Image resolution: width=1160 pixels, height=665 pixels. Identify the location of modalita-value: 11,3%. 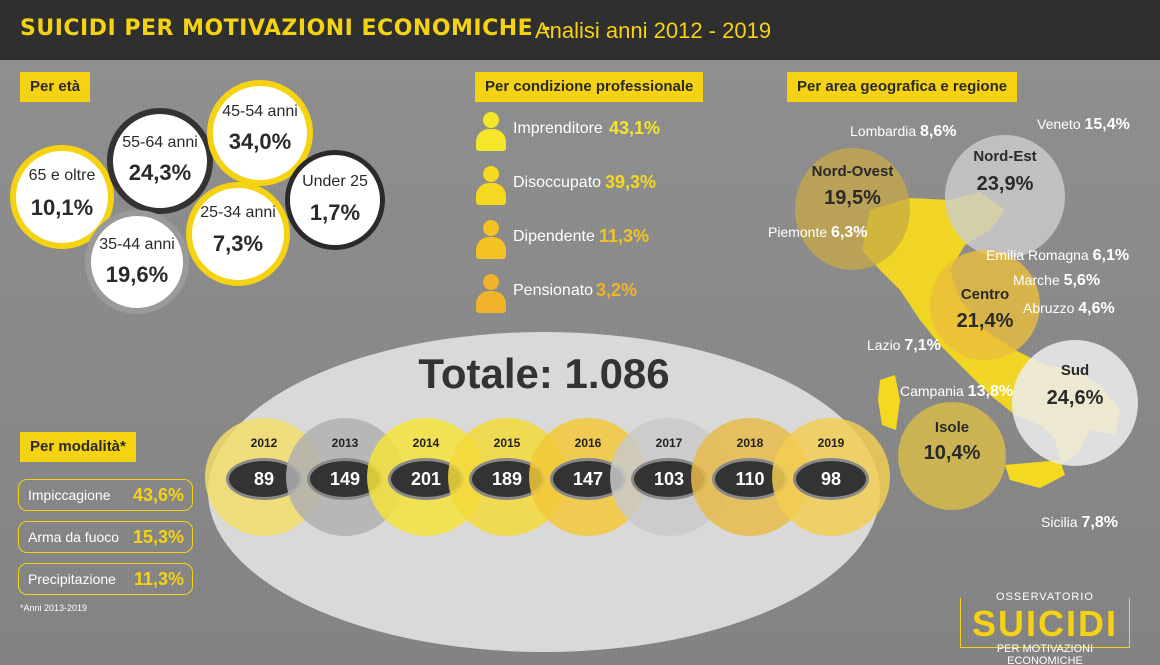
(158, 579).